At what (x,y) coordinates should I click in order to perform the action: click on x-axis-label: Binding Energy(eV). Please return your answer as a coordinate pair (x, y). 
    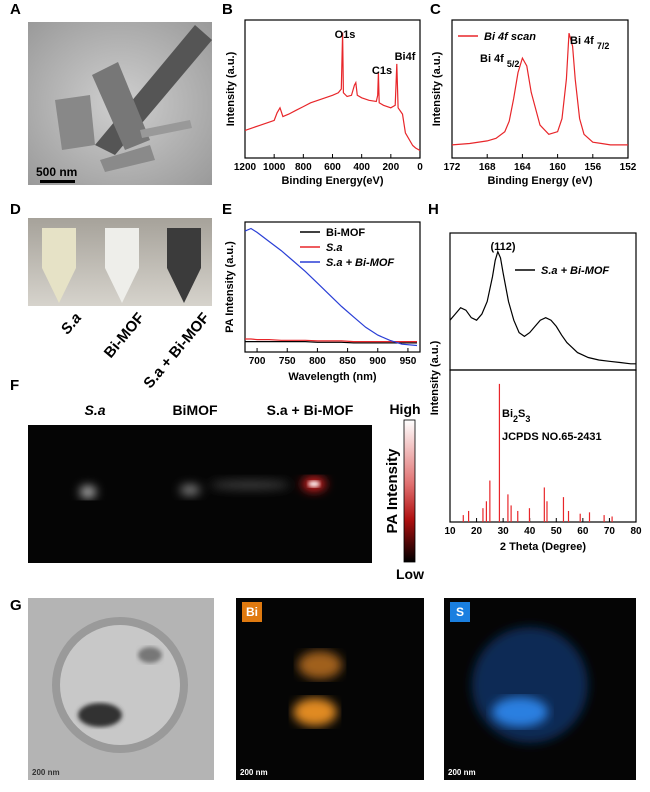
    Looking at the image, I should click on (332, 181).